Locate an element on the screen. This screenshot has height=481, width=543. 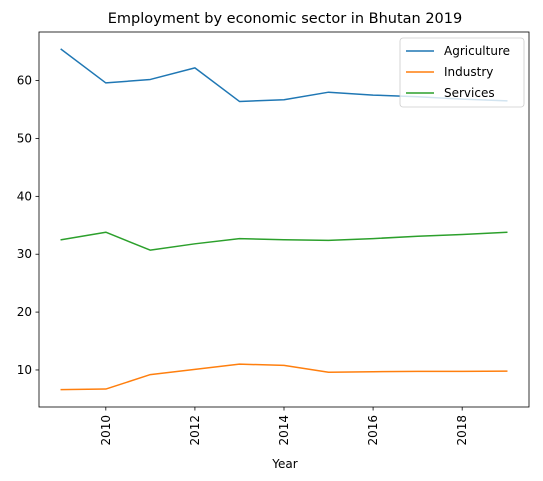
y-tick-label: 40 is located at coordinates (24, 196).